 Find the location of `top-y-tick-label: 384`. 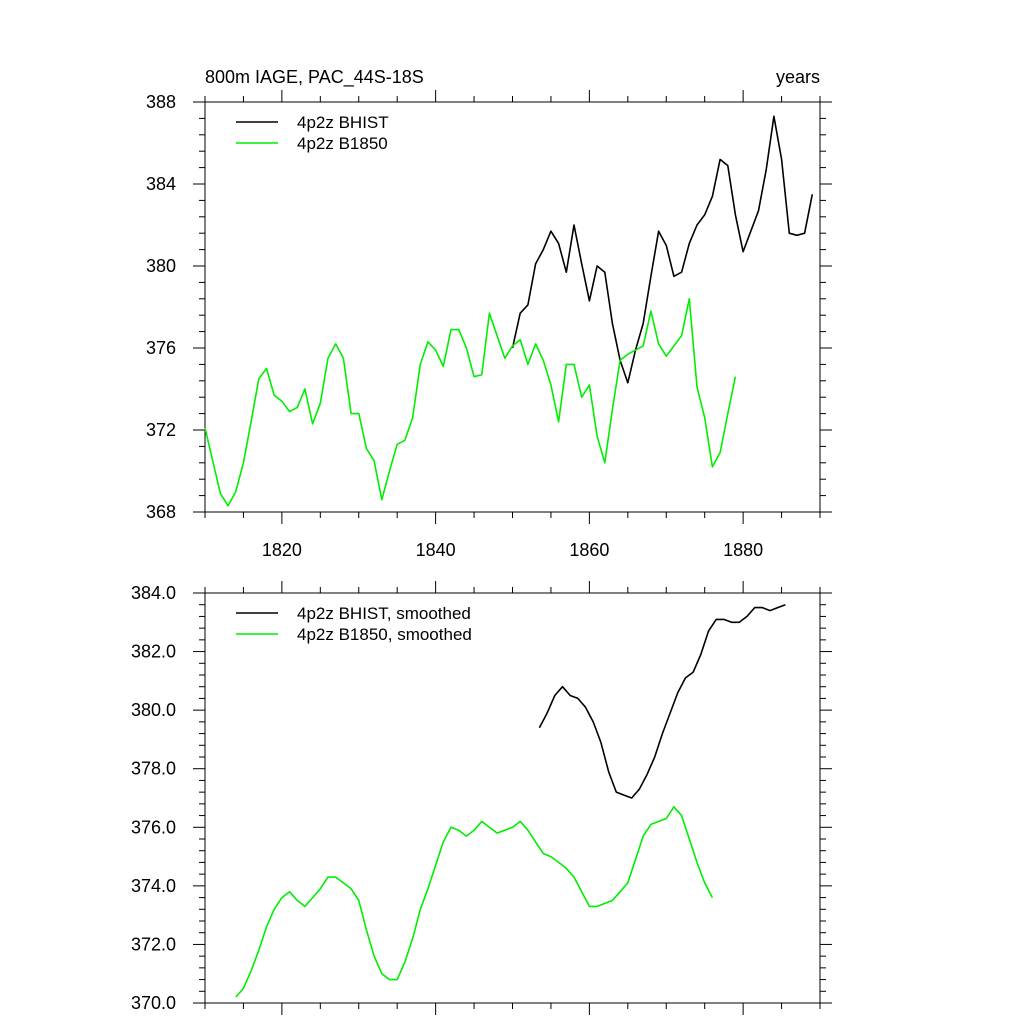

top-y-tick-label: 384 is located at coordinates (161, 184).